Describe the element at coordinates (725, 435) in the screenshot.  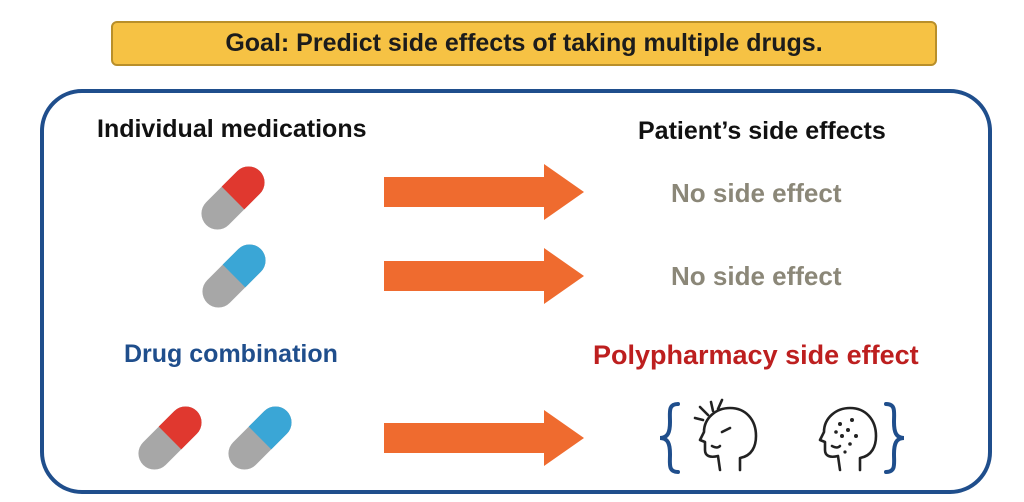
I see `headache-face-icon` at that location.